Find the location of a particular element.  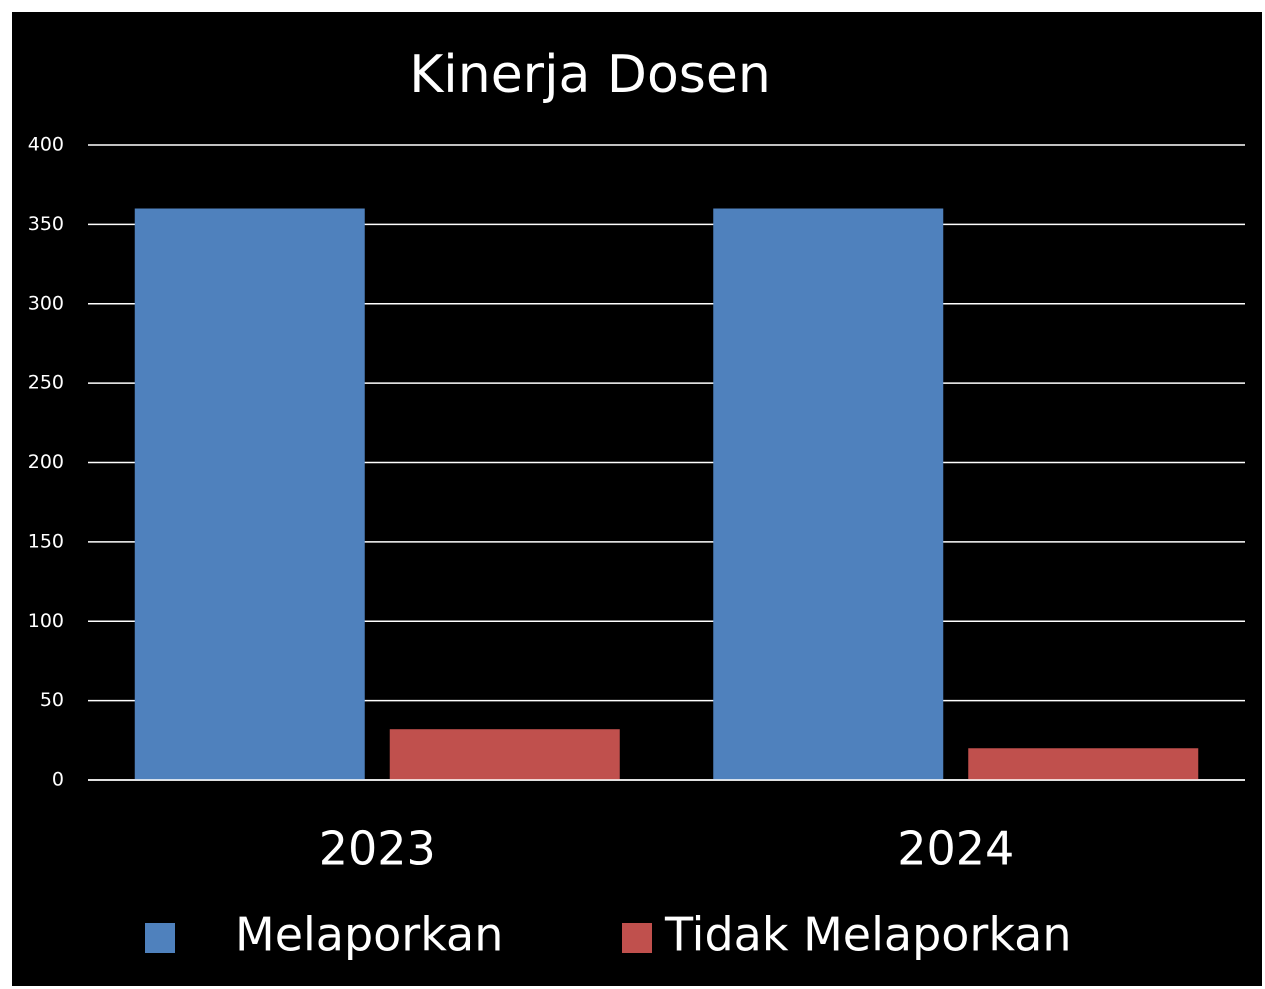

y-tick-label: 0 is located at coordinates (58, 780).